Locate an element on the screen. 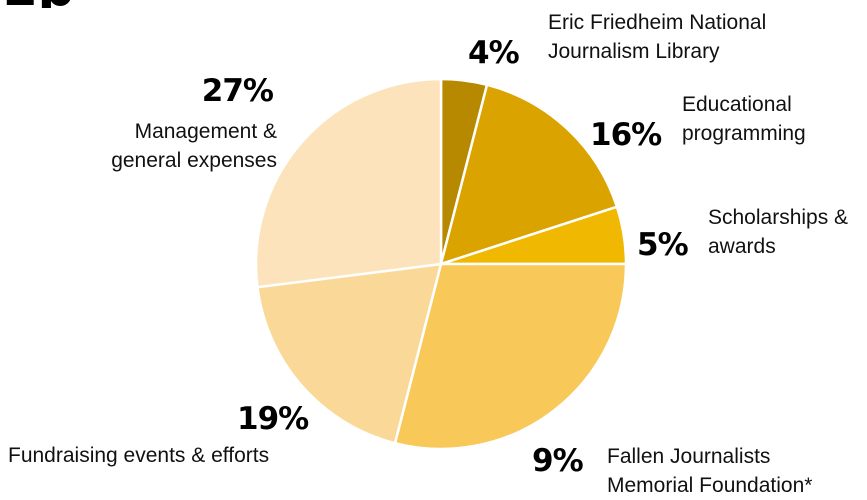 Image resolution: width=867 pixels, height=500 pixels. slice-percent-fallen-journalists: 9% is located at coordinates (558, 461).